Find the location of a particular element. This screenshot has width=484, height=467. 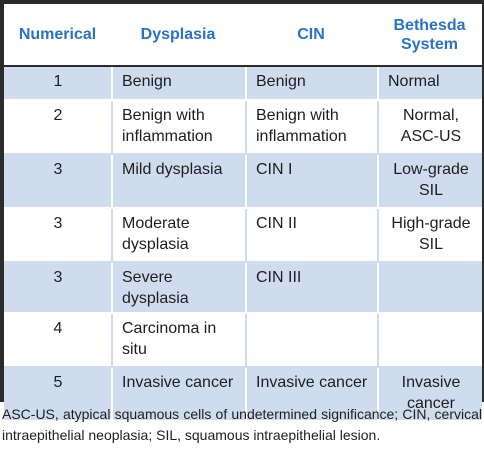

table-row: 3 Mild dysplasia CIN I Low-grade SIL is located at coordinates (243, 182).